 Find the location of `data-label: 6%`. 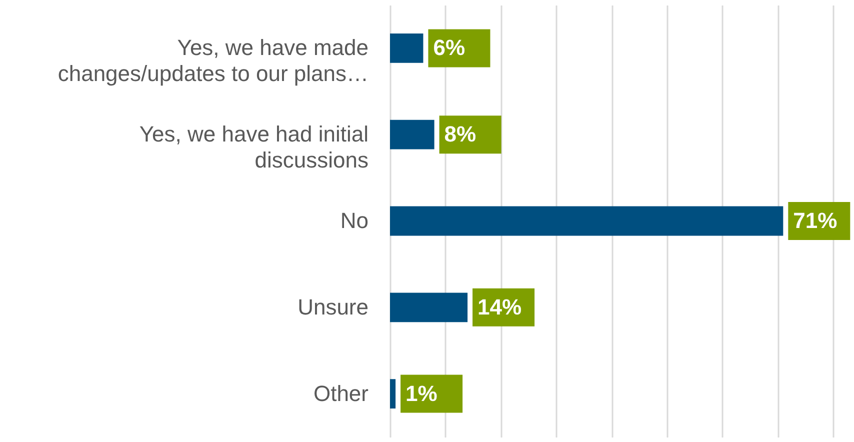

data-label: 6% is located at coordinates (449, 47).